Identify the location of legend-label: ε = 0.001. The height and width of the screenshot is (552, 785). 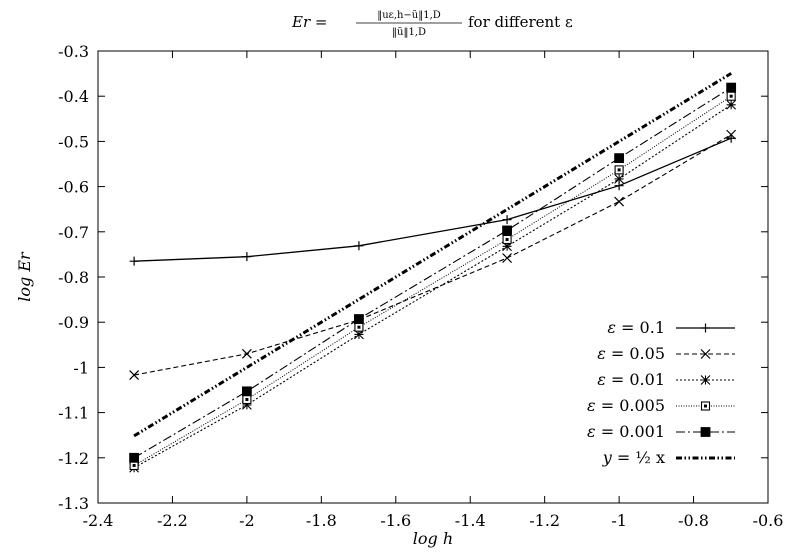
(626, 431).